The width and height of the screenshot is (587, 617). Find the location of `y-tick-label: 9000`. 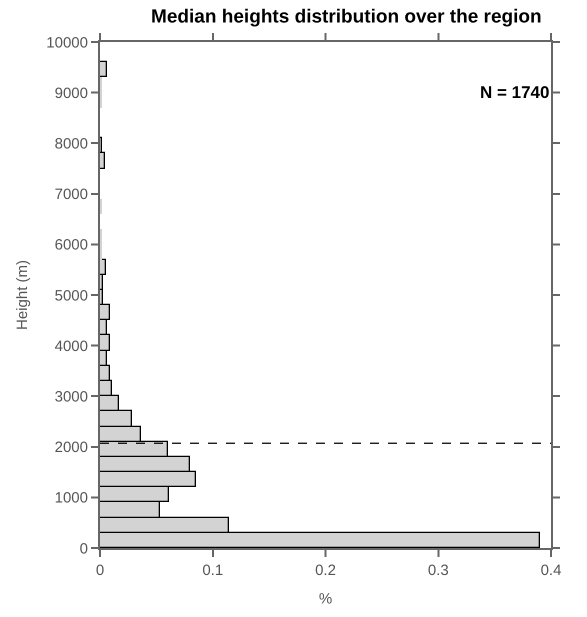

y-tick-label: 9000 is located at coordinates (71, 93).